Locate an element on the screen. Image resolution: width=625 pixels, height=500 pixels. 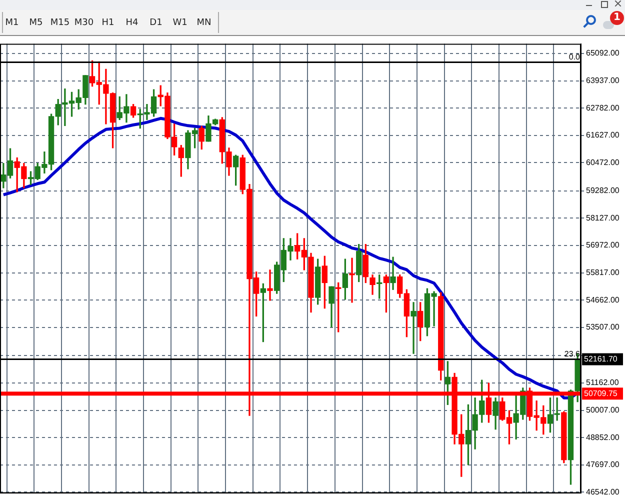
text: H4 is located at coordinates (132, 23).